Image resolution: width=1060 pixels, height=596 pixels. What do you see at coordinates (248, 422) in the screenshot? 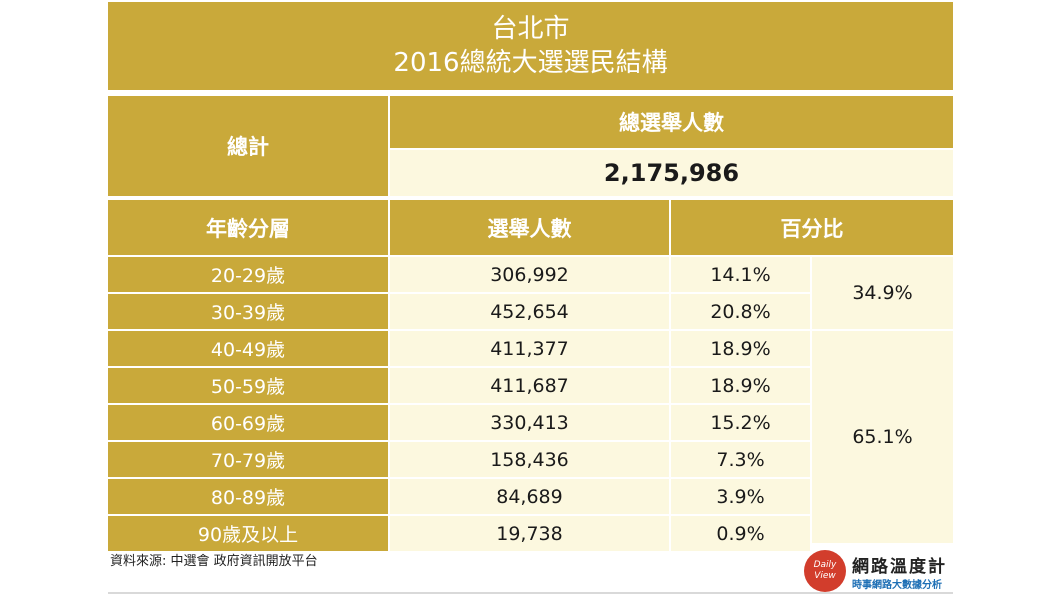
I see `age-cell: 60-69歲` at bounding box center [248, 422].